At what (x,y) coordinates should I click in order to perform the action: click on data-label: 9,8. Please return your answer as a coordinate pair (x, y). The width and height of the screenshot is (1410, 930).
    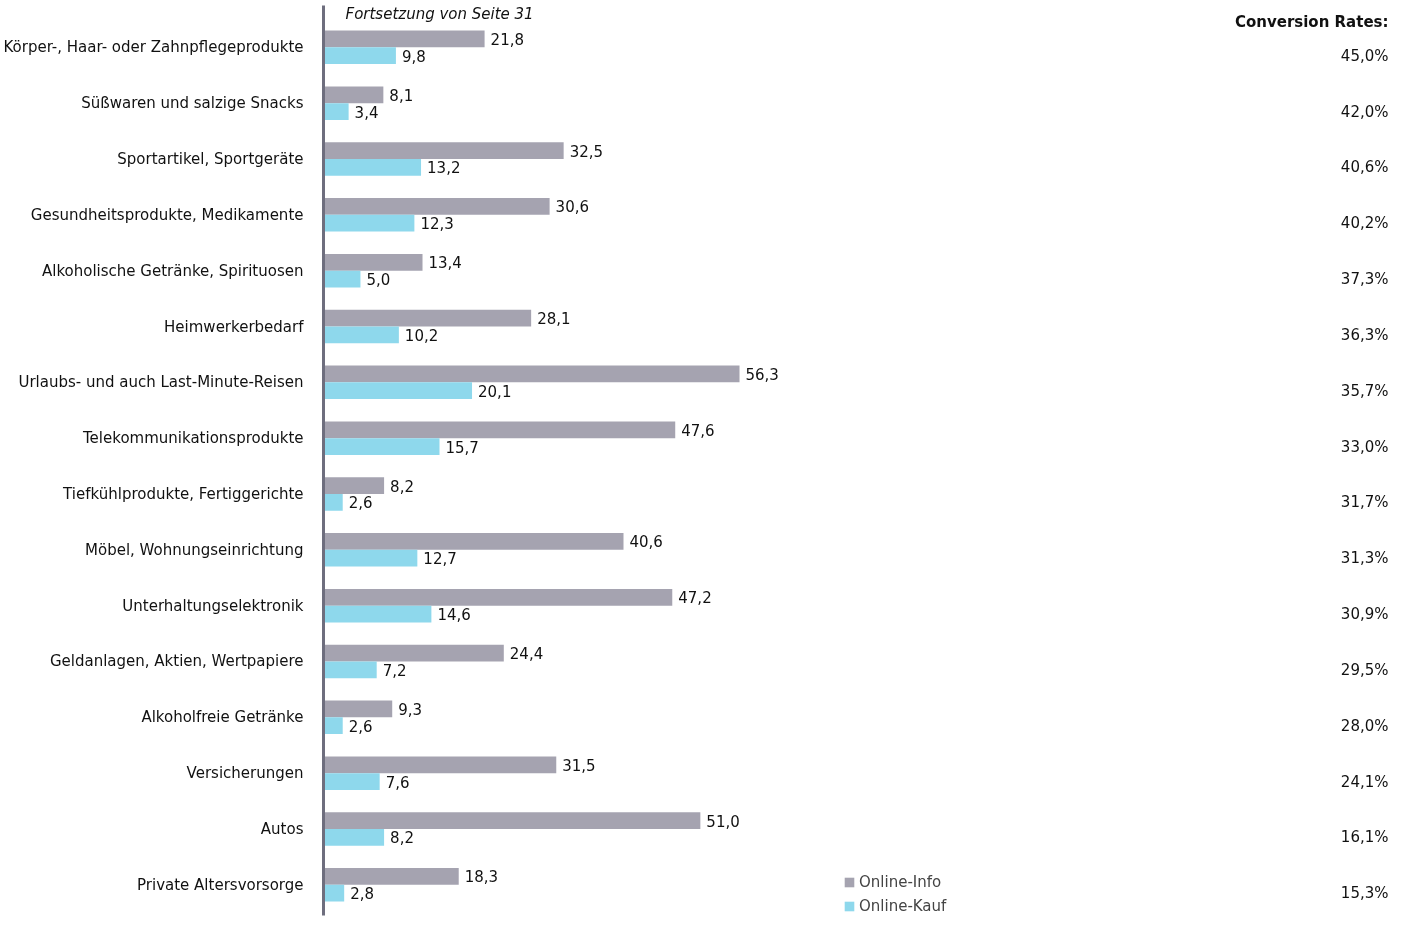
    Looking at the image, I should click on (413, 56).